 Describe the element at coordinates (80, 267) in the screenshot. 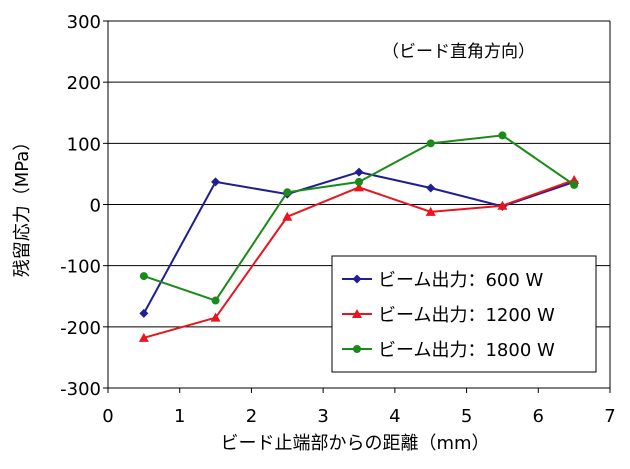

I see `y-tick-label: -100` at that location.